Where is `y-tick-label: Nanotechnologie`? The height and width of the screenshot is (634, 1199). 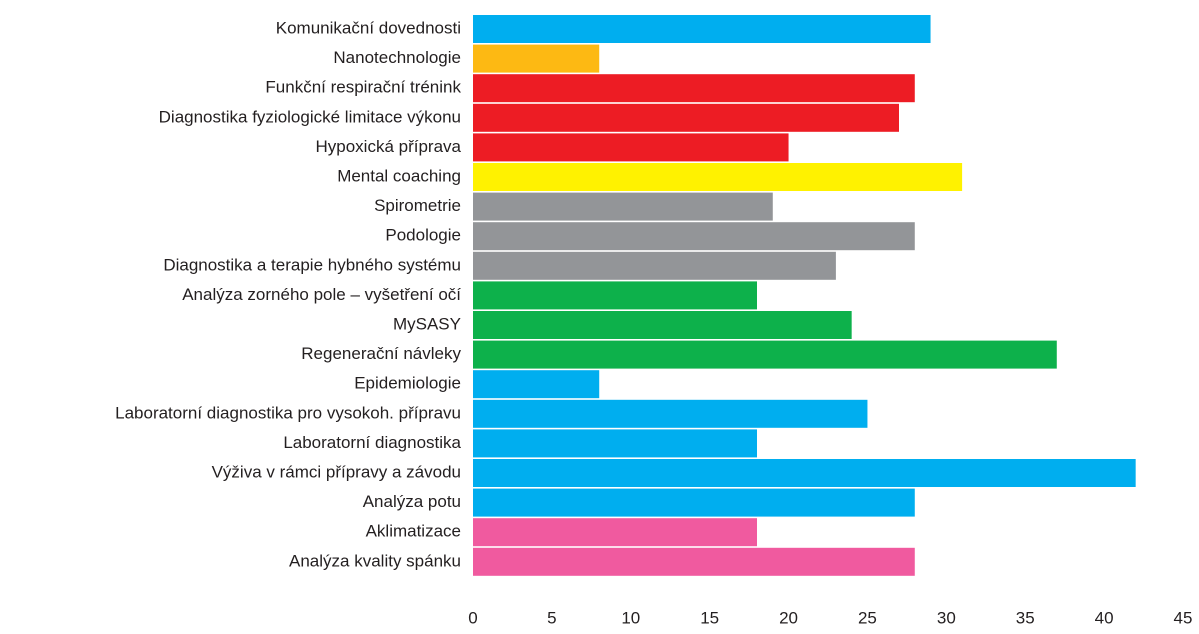 y-tick-label: Nanotechnologie is located at coordinates (397, 57).